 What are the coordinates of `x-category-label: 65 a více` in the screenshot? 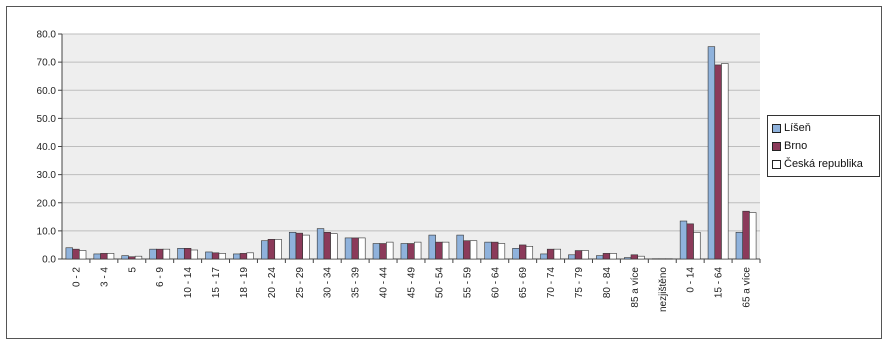 It's located at (747, 287).